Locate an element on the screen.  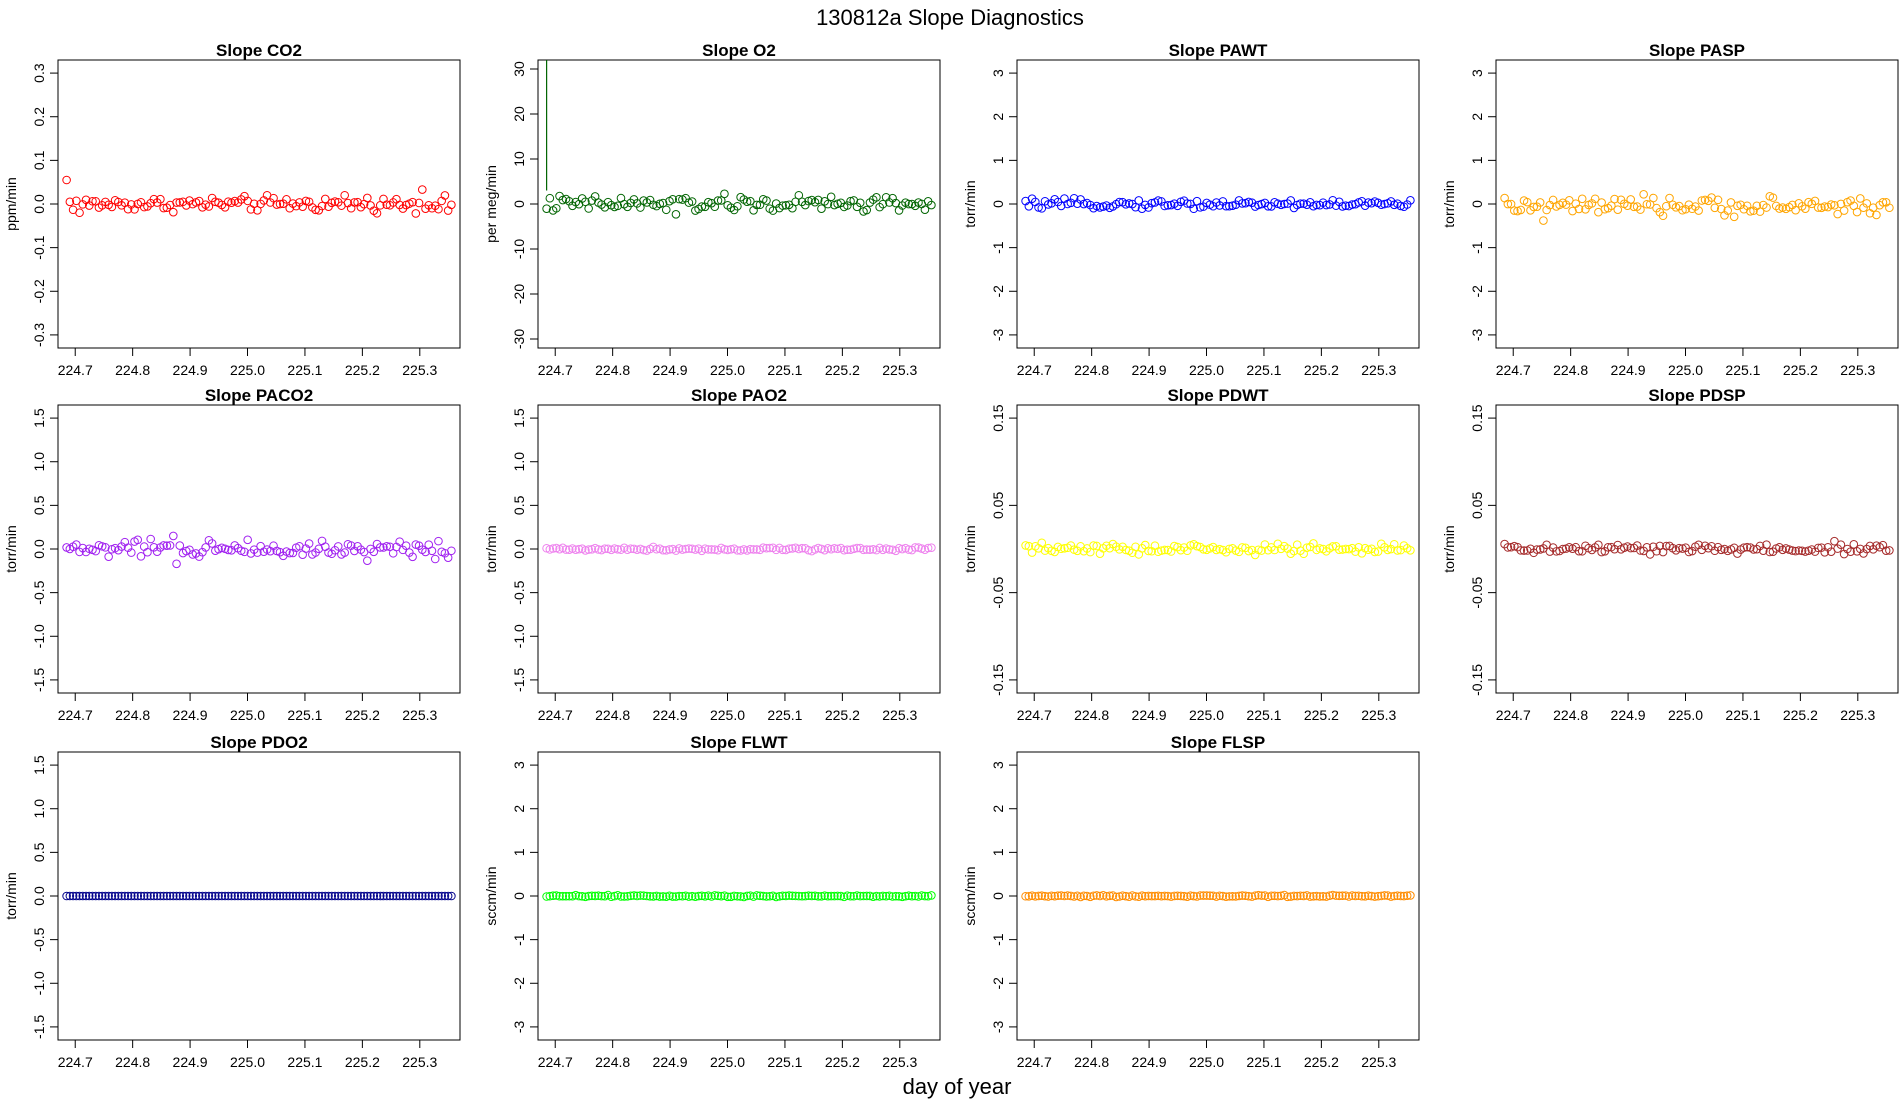
x-tick-label: 224.9 is located at coordinates (190, 1062).